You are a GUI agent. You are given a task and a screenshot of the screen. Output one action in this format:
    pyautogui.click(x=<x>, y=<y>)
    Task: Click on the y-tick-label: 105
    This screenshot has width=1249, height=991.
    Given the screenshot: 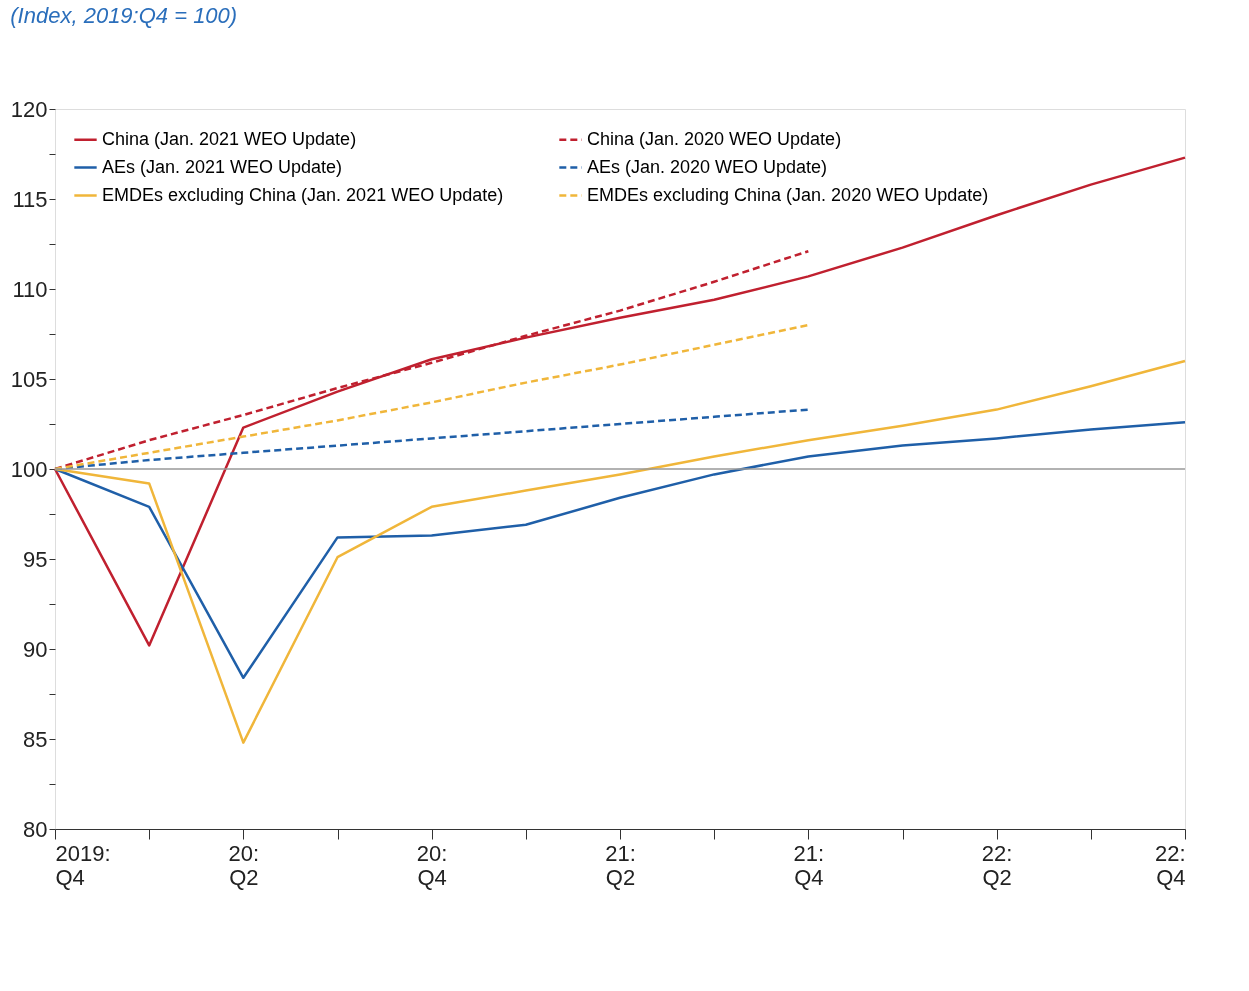 What is the action you would take?
    pyautogui.click(x=29, y=379)
    